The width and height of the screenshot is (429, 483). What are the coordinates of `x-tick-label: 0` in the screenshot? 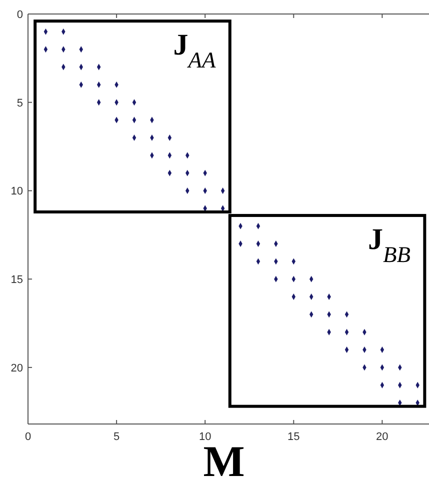 It's located at (28, 437).